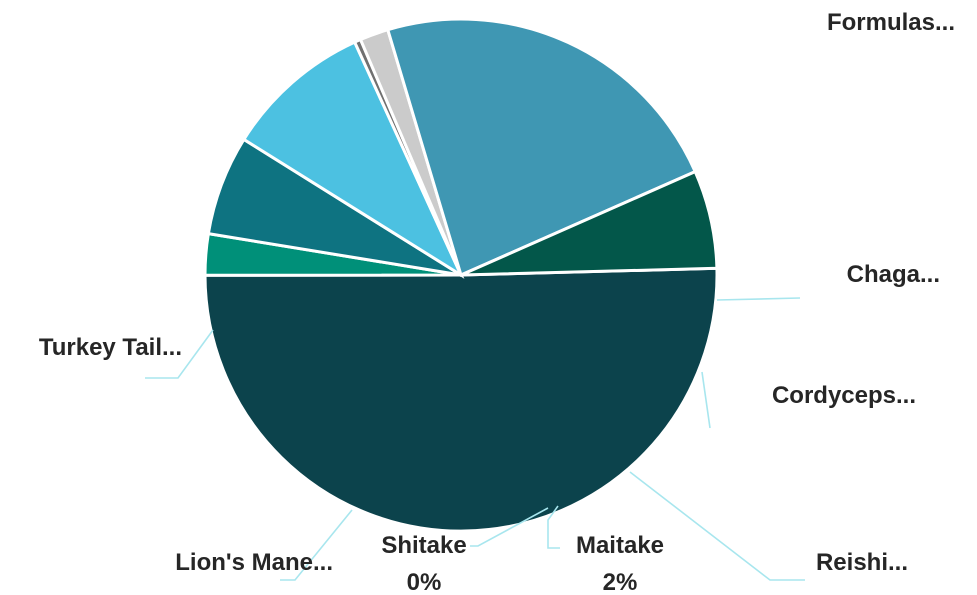 The image size is (977, 595). What do you see at coordinates (423, 563) in the screenshot?
I see `slice-label-5: Shitake 0%` at bounding box center [423, 563].